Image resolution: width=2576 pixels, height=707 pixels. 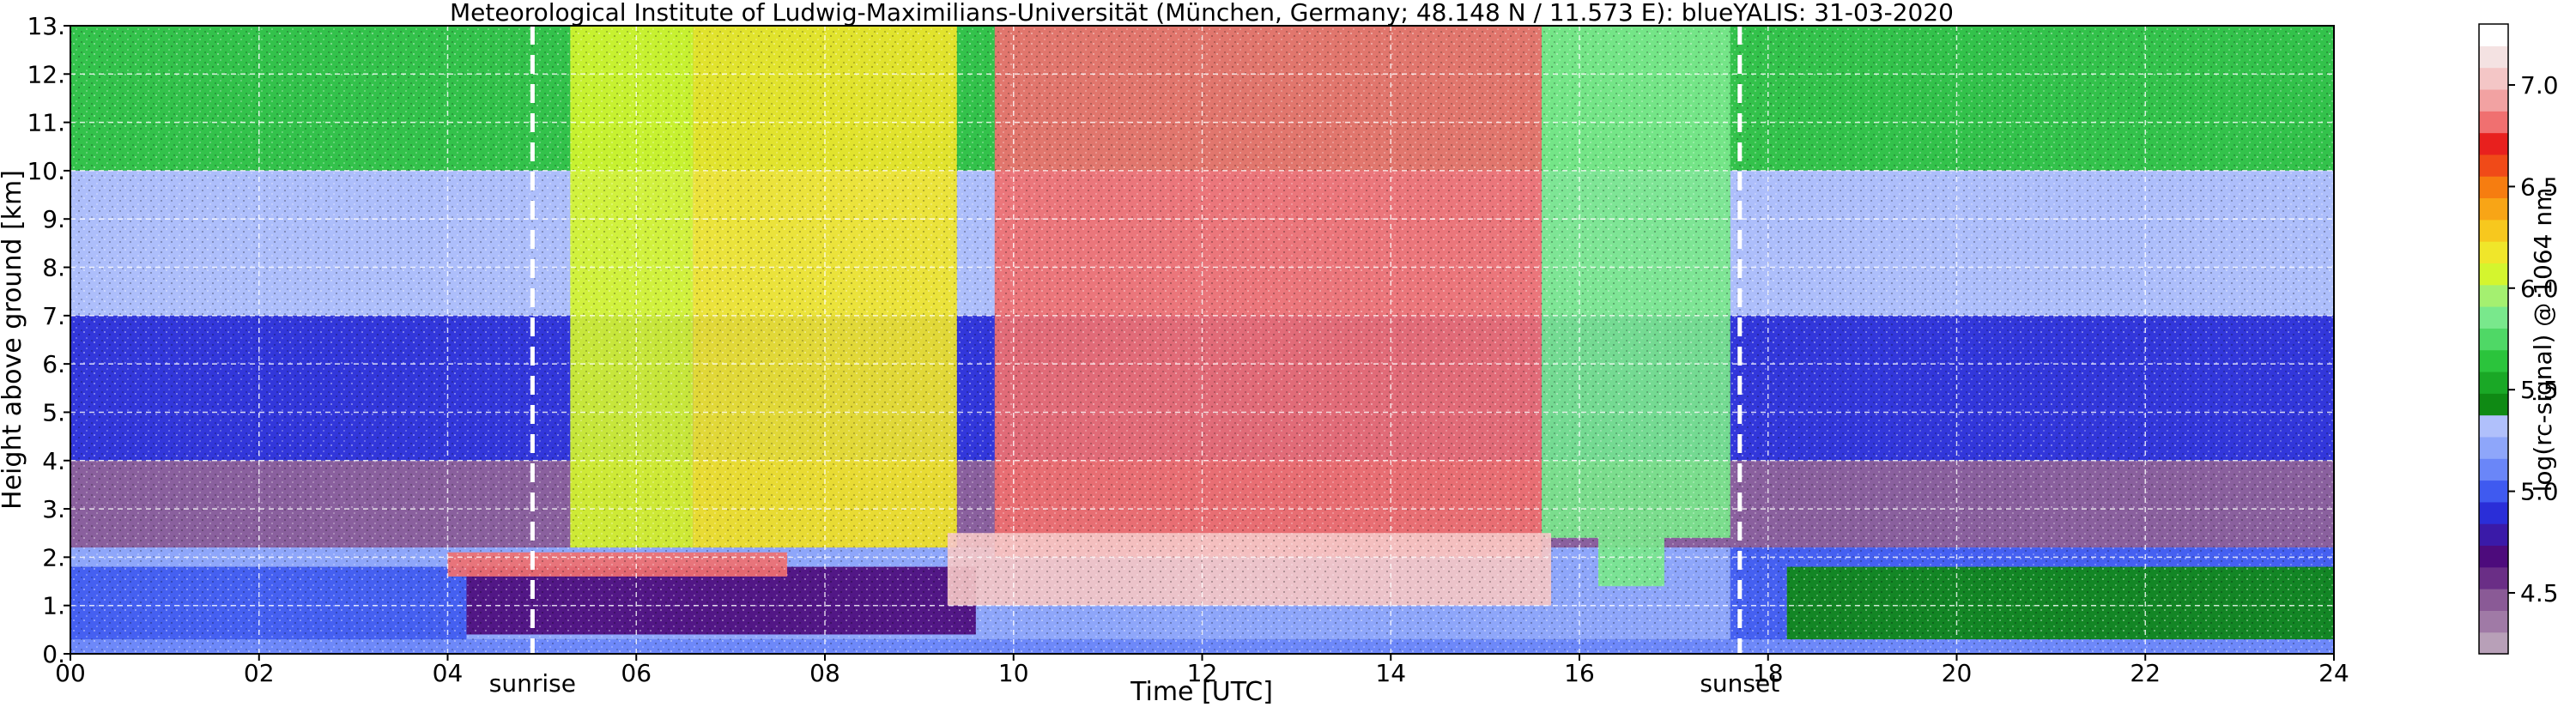 What do you see at coordinates (2539, 289) in the screenshot?
I see `colorbar-tick-label: 6.0` at bounding box center [2539, 289].